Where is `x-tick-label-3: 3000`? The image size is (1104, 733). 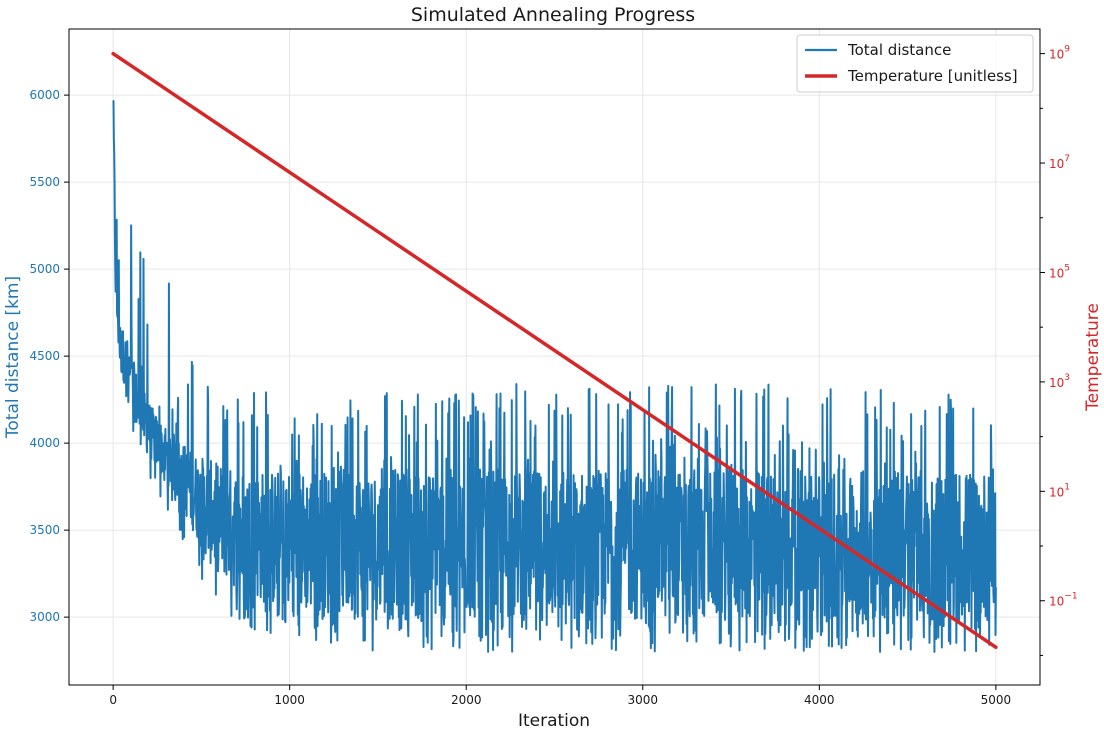 x-tick-label-3: 3000 is located at coordinates (642, 700).